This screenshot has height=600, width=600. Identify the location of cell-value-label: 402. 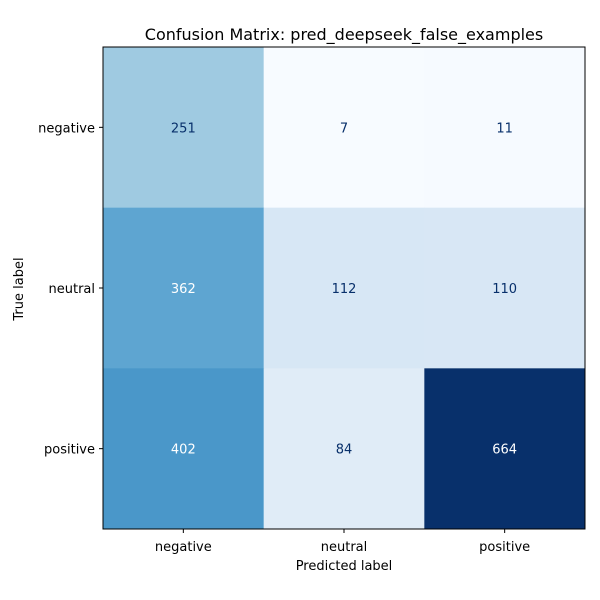
(183, 450).